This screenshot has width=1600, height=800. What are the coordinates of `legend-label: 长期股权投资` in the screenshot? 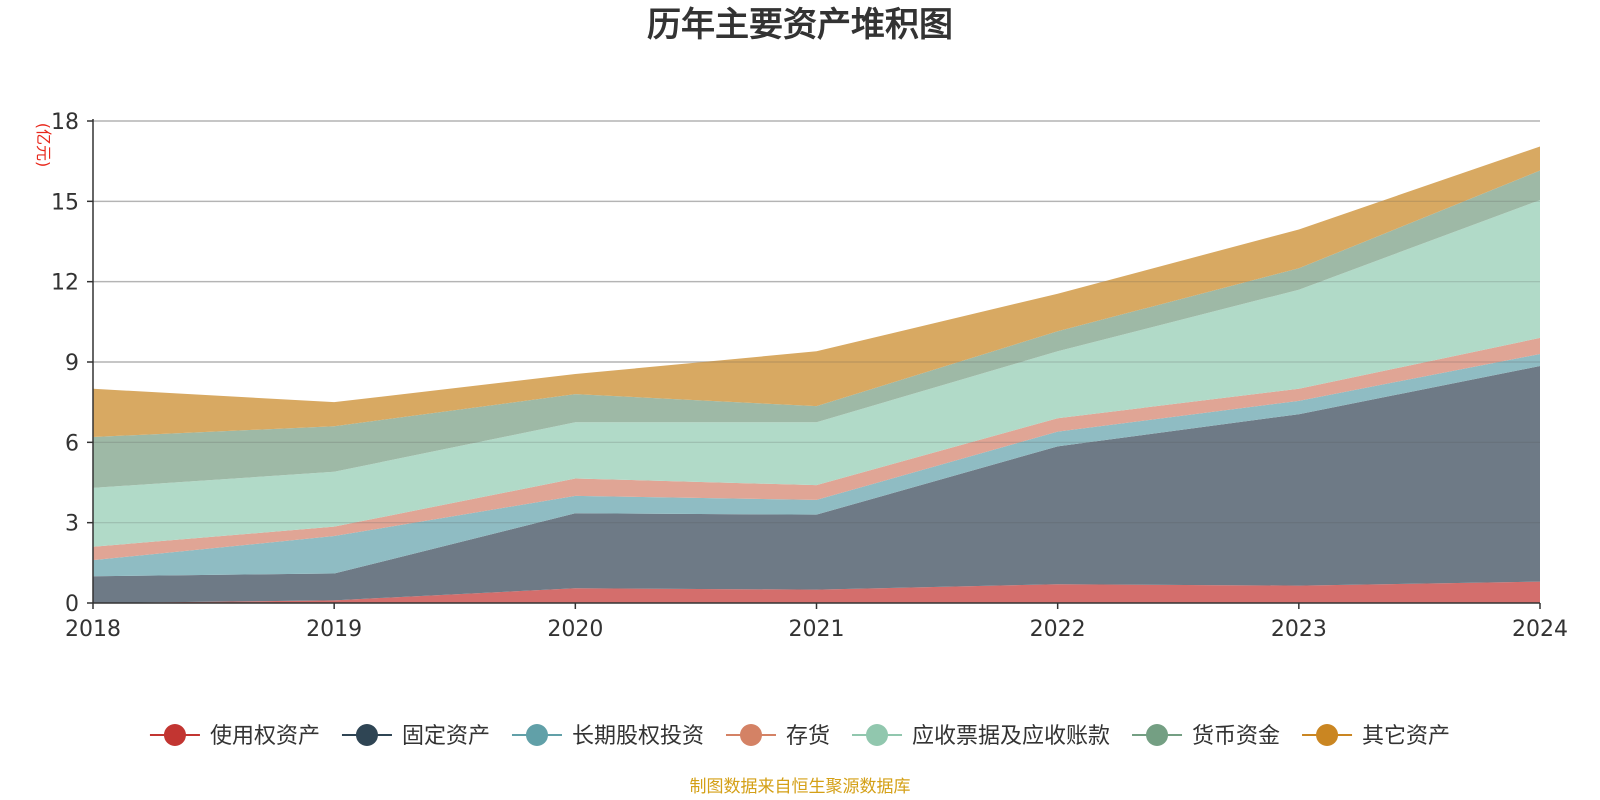 It's located at (638, 736).